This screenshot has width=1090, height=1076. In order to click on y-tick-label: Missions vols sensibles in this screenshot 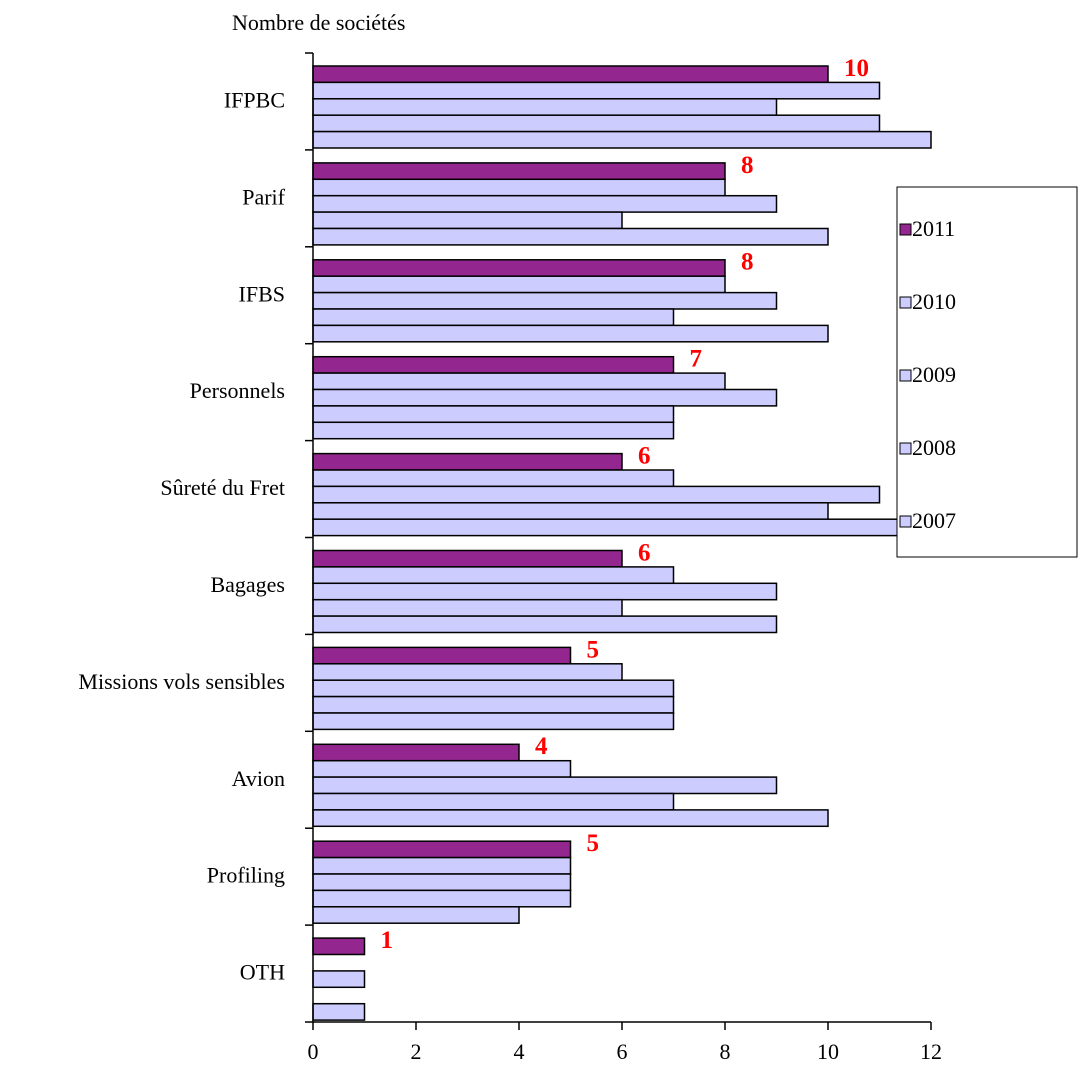, I will do `click(181, 681)`.